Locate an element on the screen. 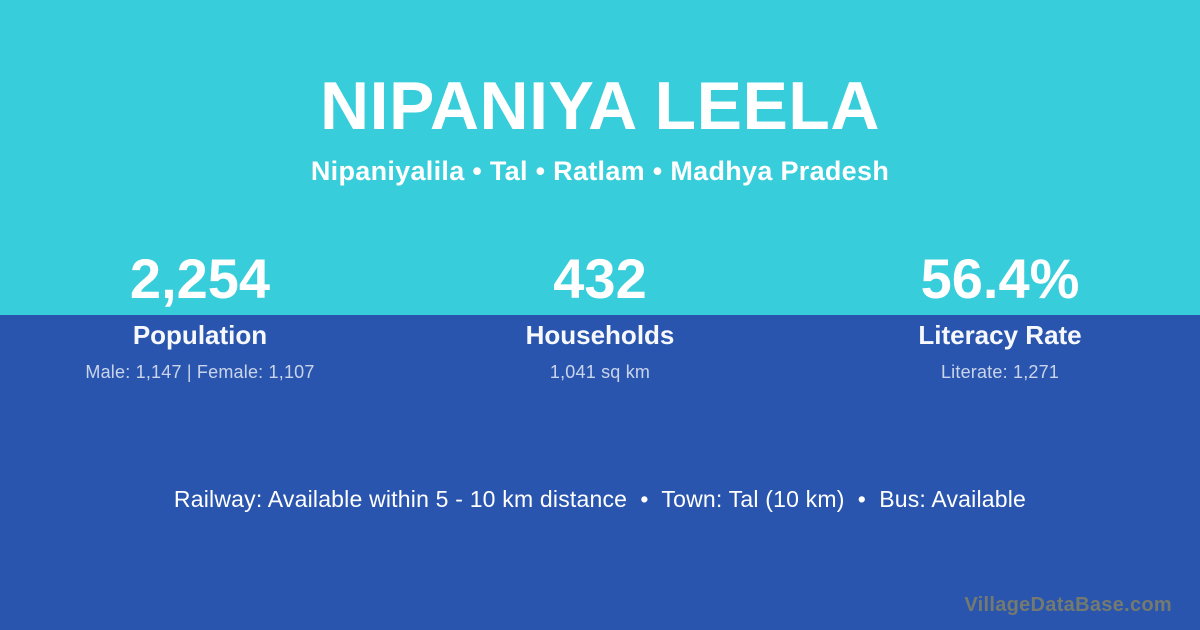 The width and height of the screenshot is (1200, 630). stat-values-row: 2,254 432 56.4% is located at coordinates (600, 283).